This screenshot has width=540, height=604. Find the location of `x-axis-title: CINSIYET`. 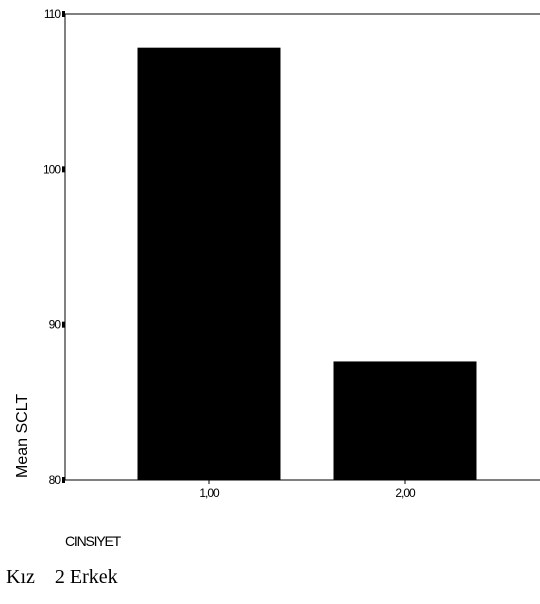

x-axis-title: CINSIYET is located at coordinates (93, 541).